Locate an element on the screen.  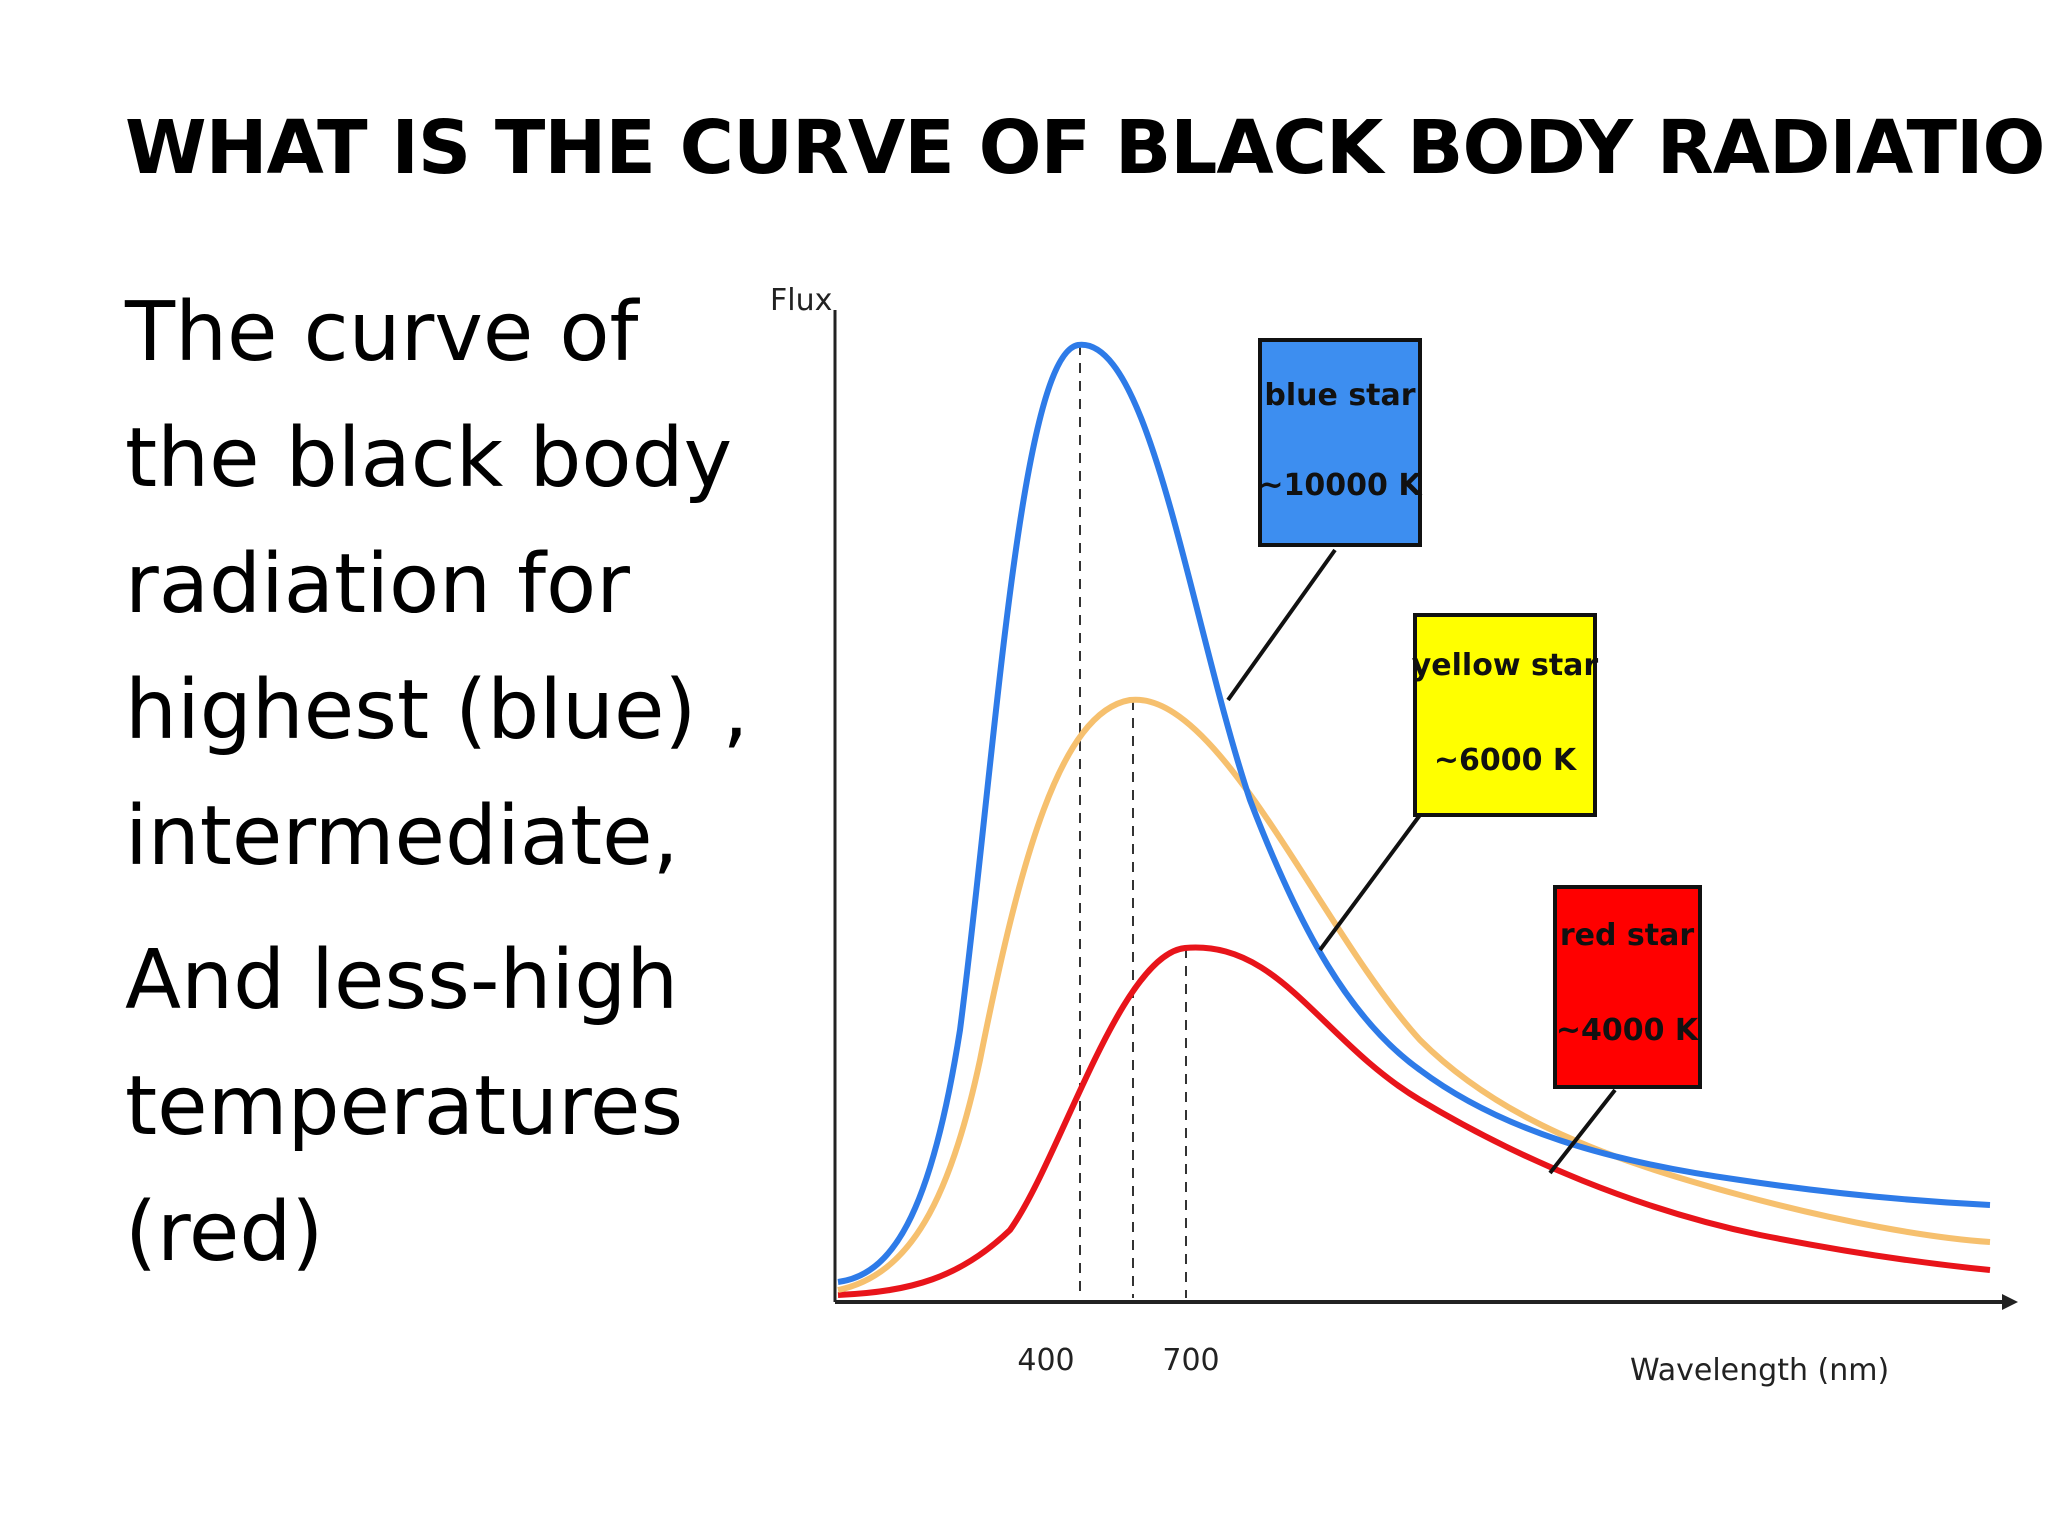
label-box-blue-fill is located at coordinates (1340, 442).